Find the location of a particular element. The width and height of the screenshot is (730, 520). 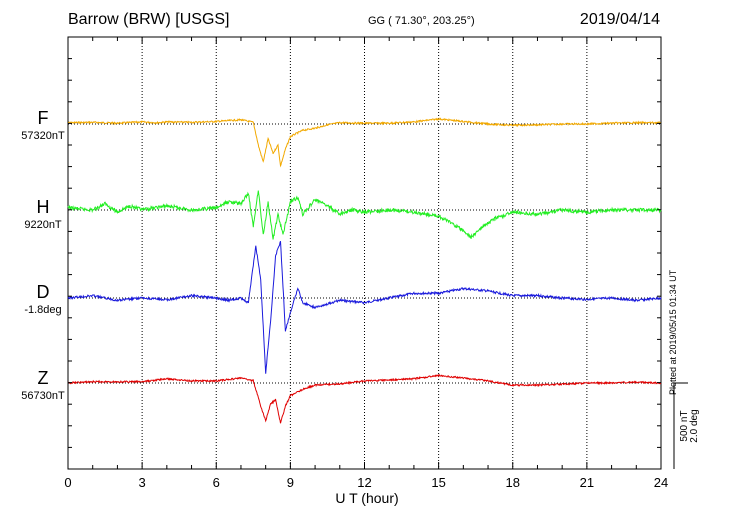

scale-bar-deg: 2.0 deg is located at coordinates (694, 425).